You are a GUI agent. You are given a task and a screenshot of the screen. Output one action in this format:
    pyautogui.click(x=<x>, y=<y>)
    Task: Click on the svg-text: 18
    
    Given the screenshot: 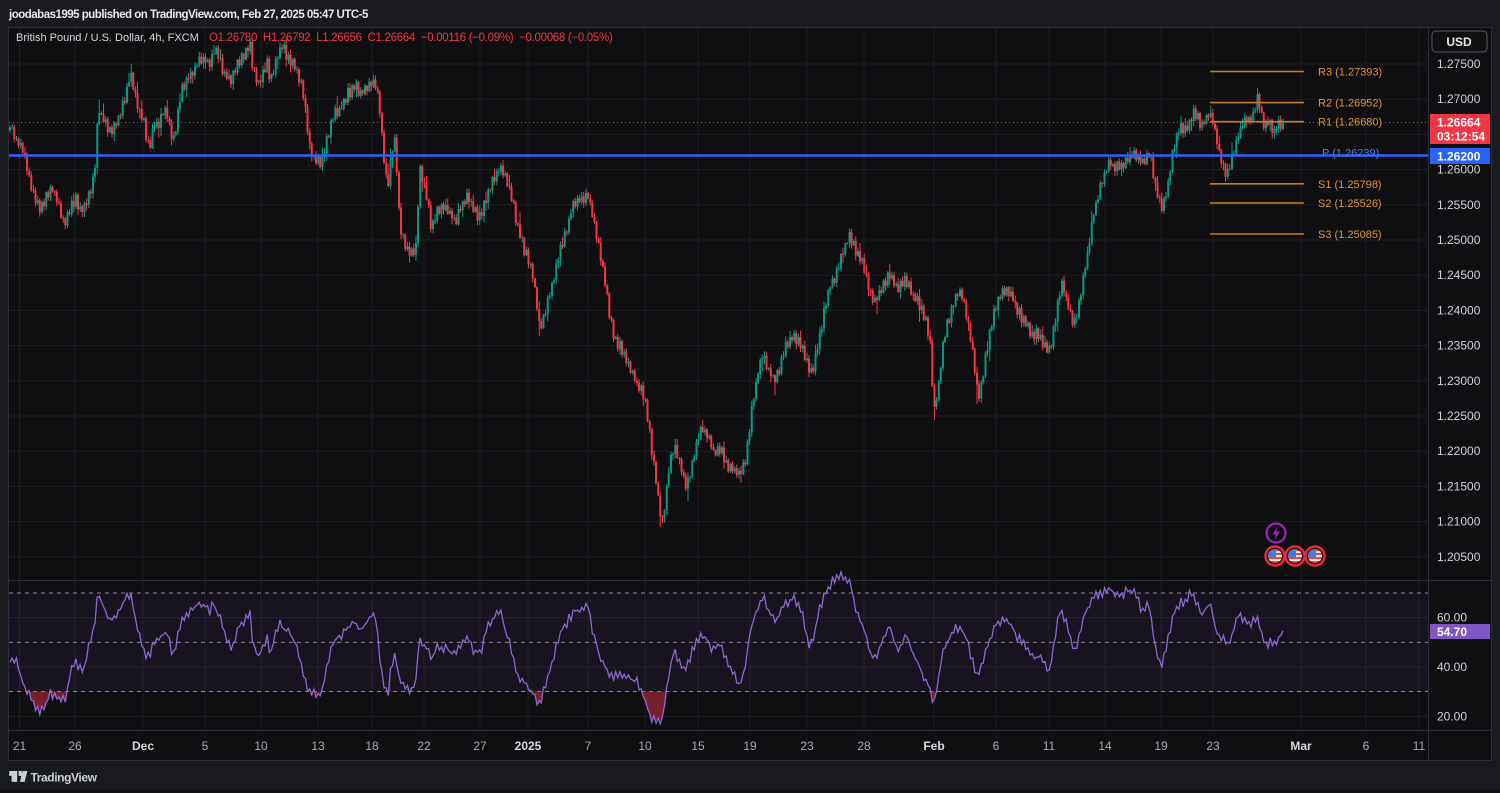 What is the action you would take?
    pyautogui.click(x=372, y=746)
    